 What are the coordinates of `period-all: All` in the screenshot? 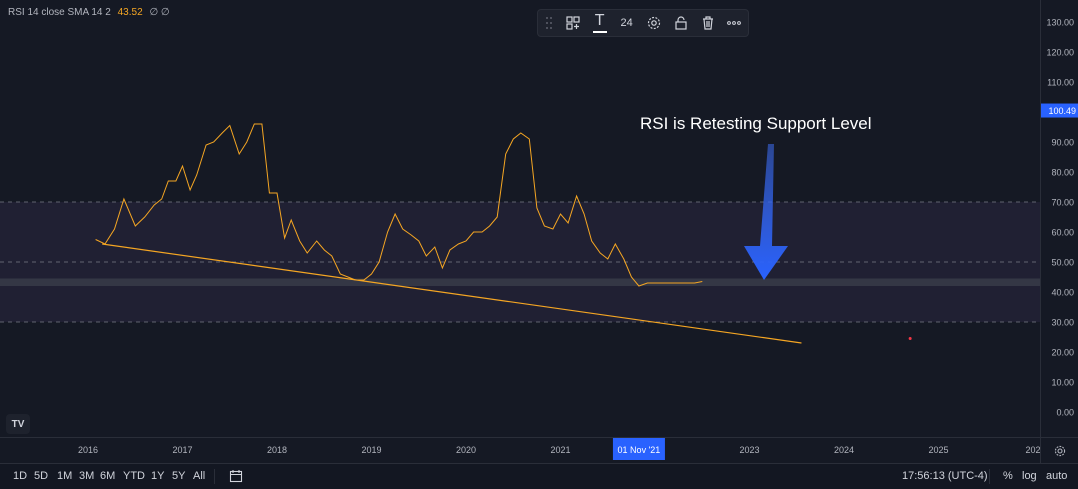 It's located at (199, 476).